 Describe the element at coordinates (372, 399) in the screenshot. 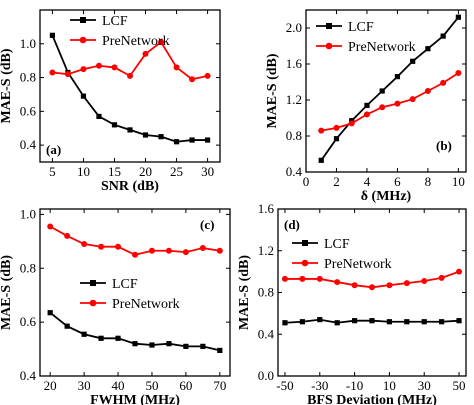

I see `x-axis-label: BFS Deviation (MHz)` at that location.